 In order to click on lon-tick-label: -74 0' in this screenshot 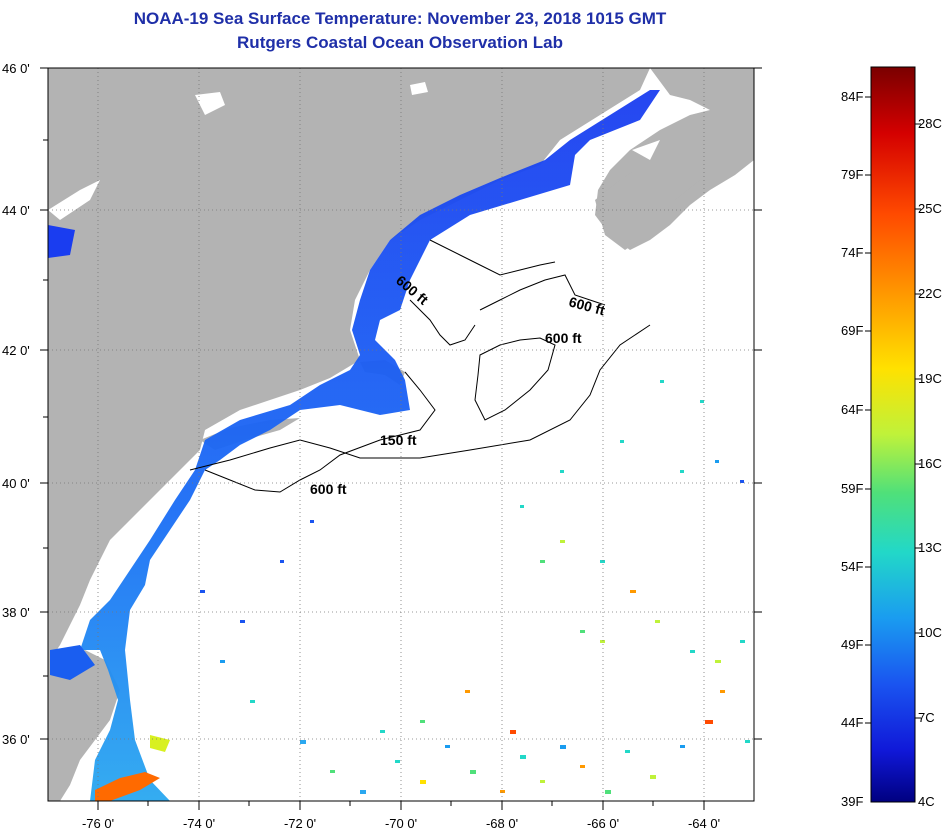, I will do `click(199, 823)`.